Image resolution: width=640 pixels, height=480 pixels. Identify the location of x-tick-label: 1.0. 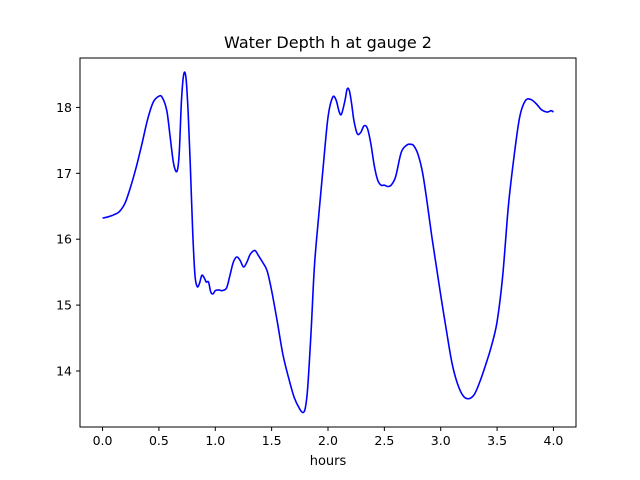
(215, 440).